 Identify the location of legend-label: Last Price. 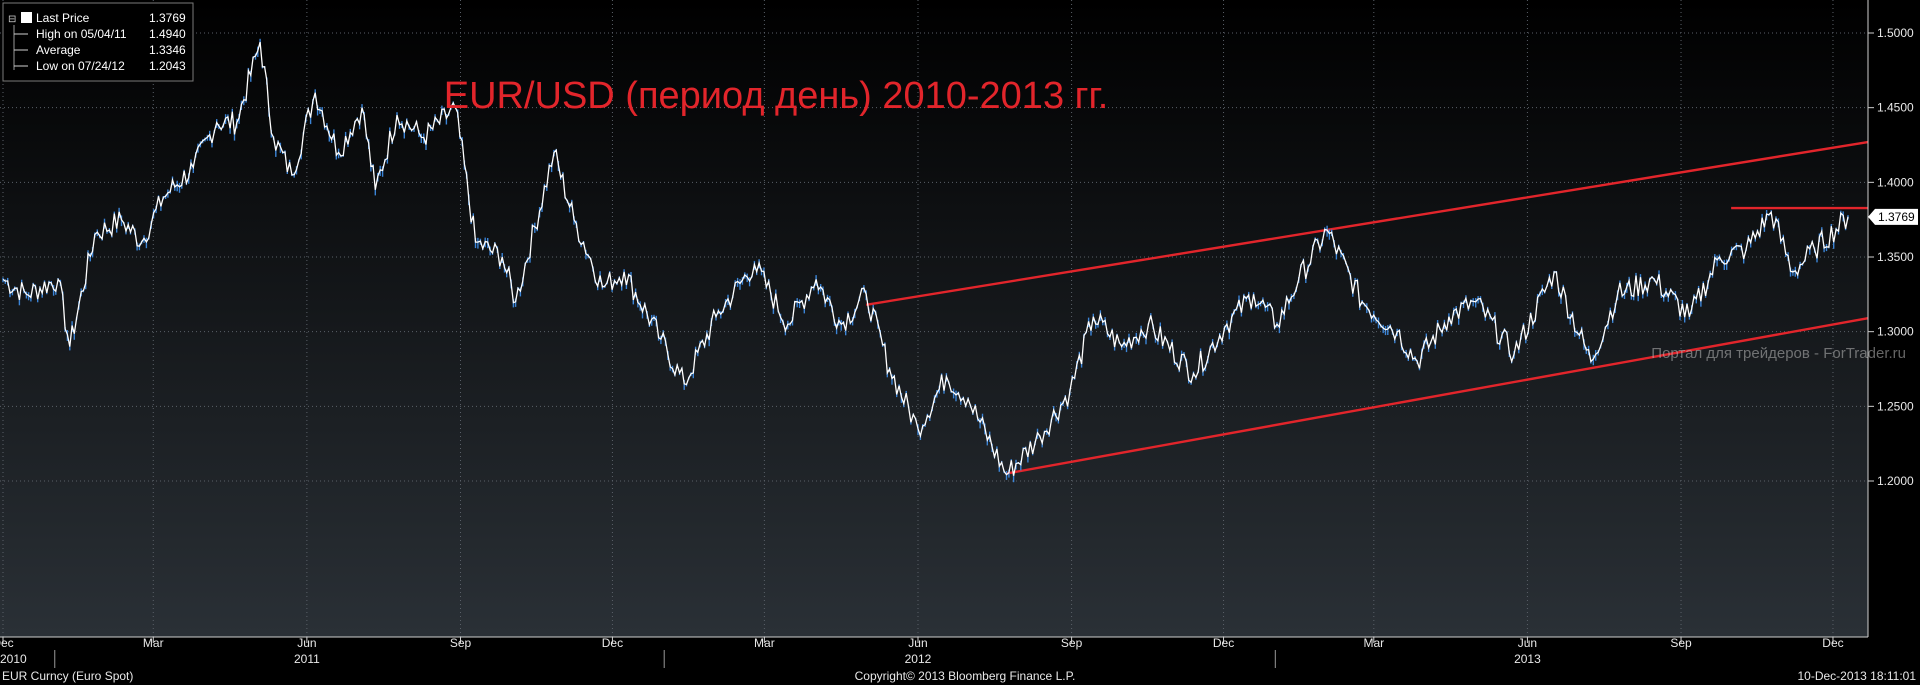
(63, 18).